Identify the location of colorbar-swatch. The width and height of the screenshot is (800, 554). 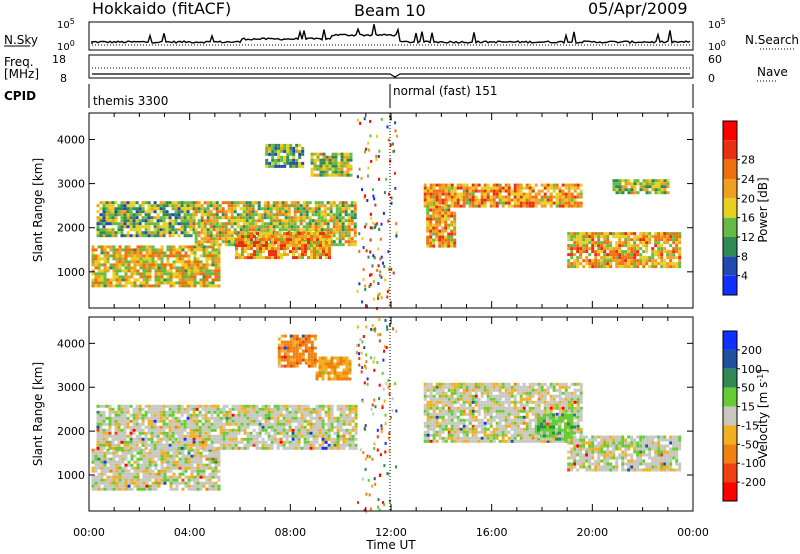
(730, 131).